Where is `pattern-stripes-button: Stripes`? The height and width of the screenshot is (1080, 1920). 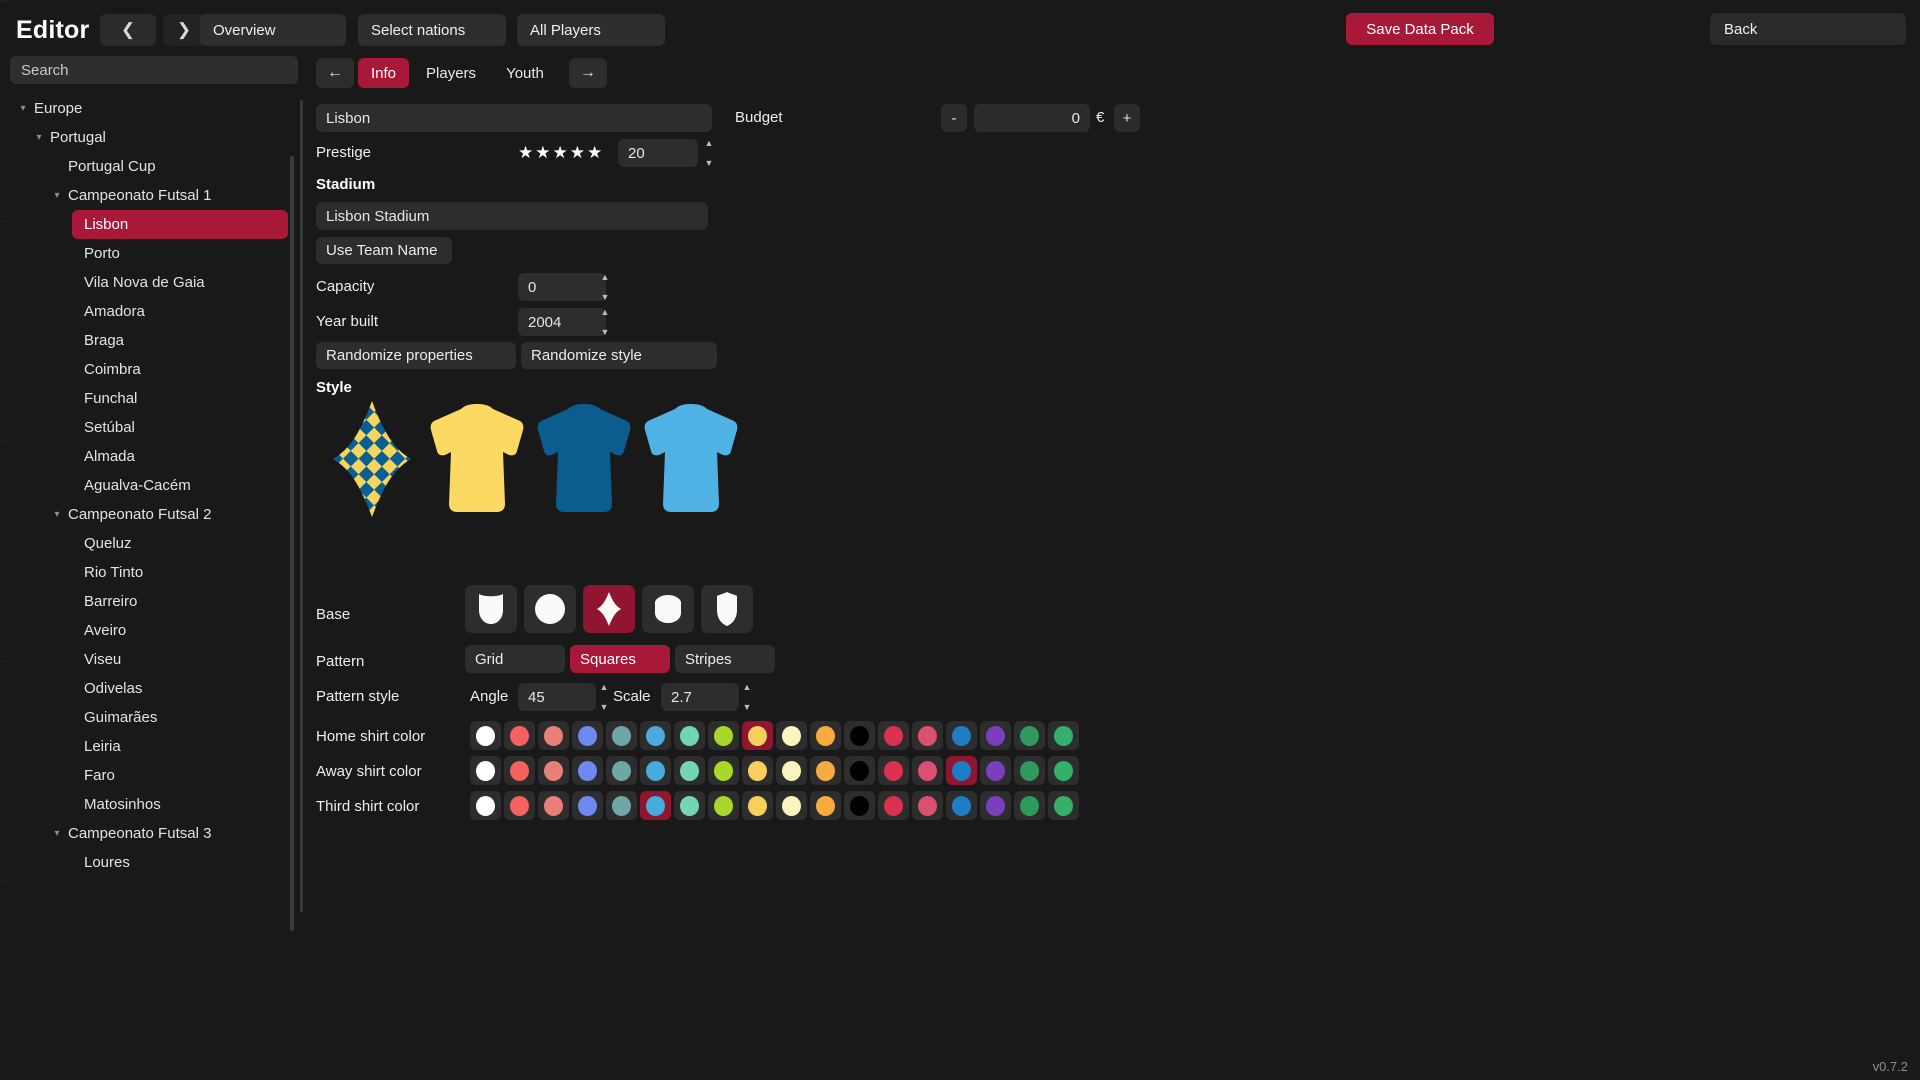 pattern-stripes-button: Stripes is located at coordinates (725, 659).